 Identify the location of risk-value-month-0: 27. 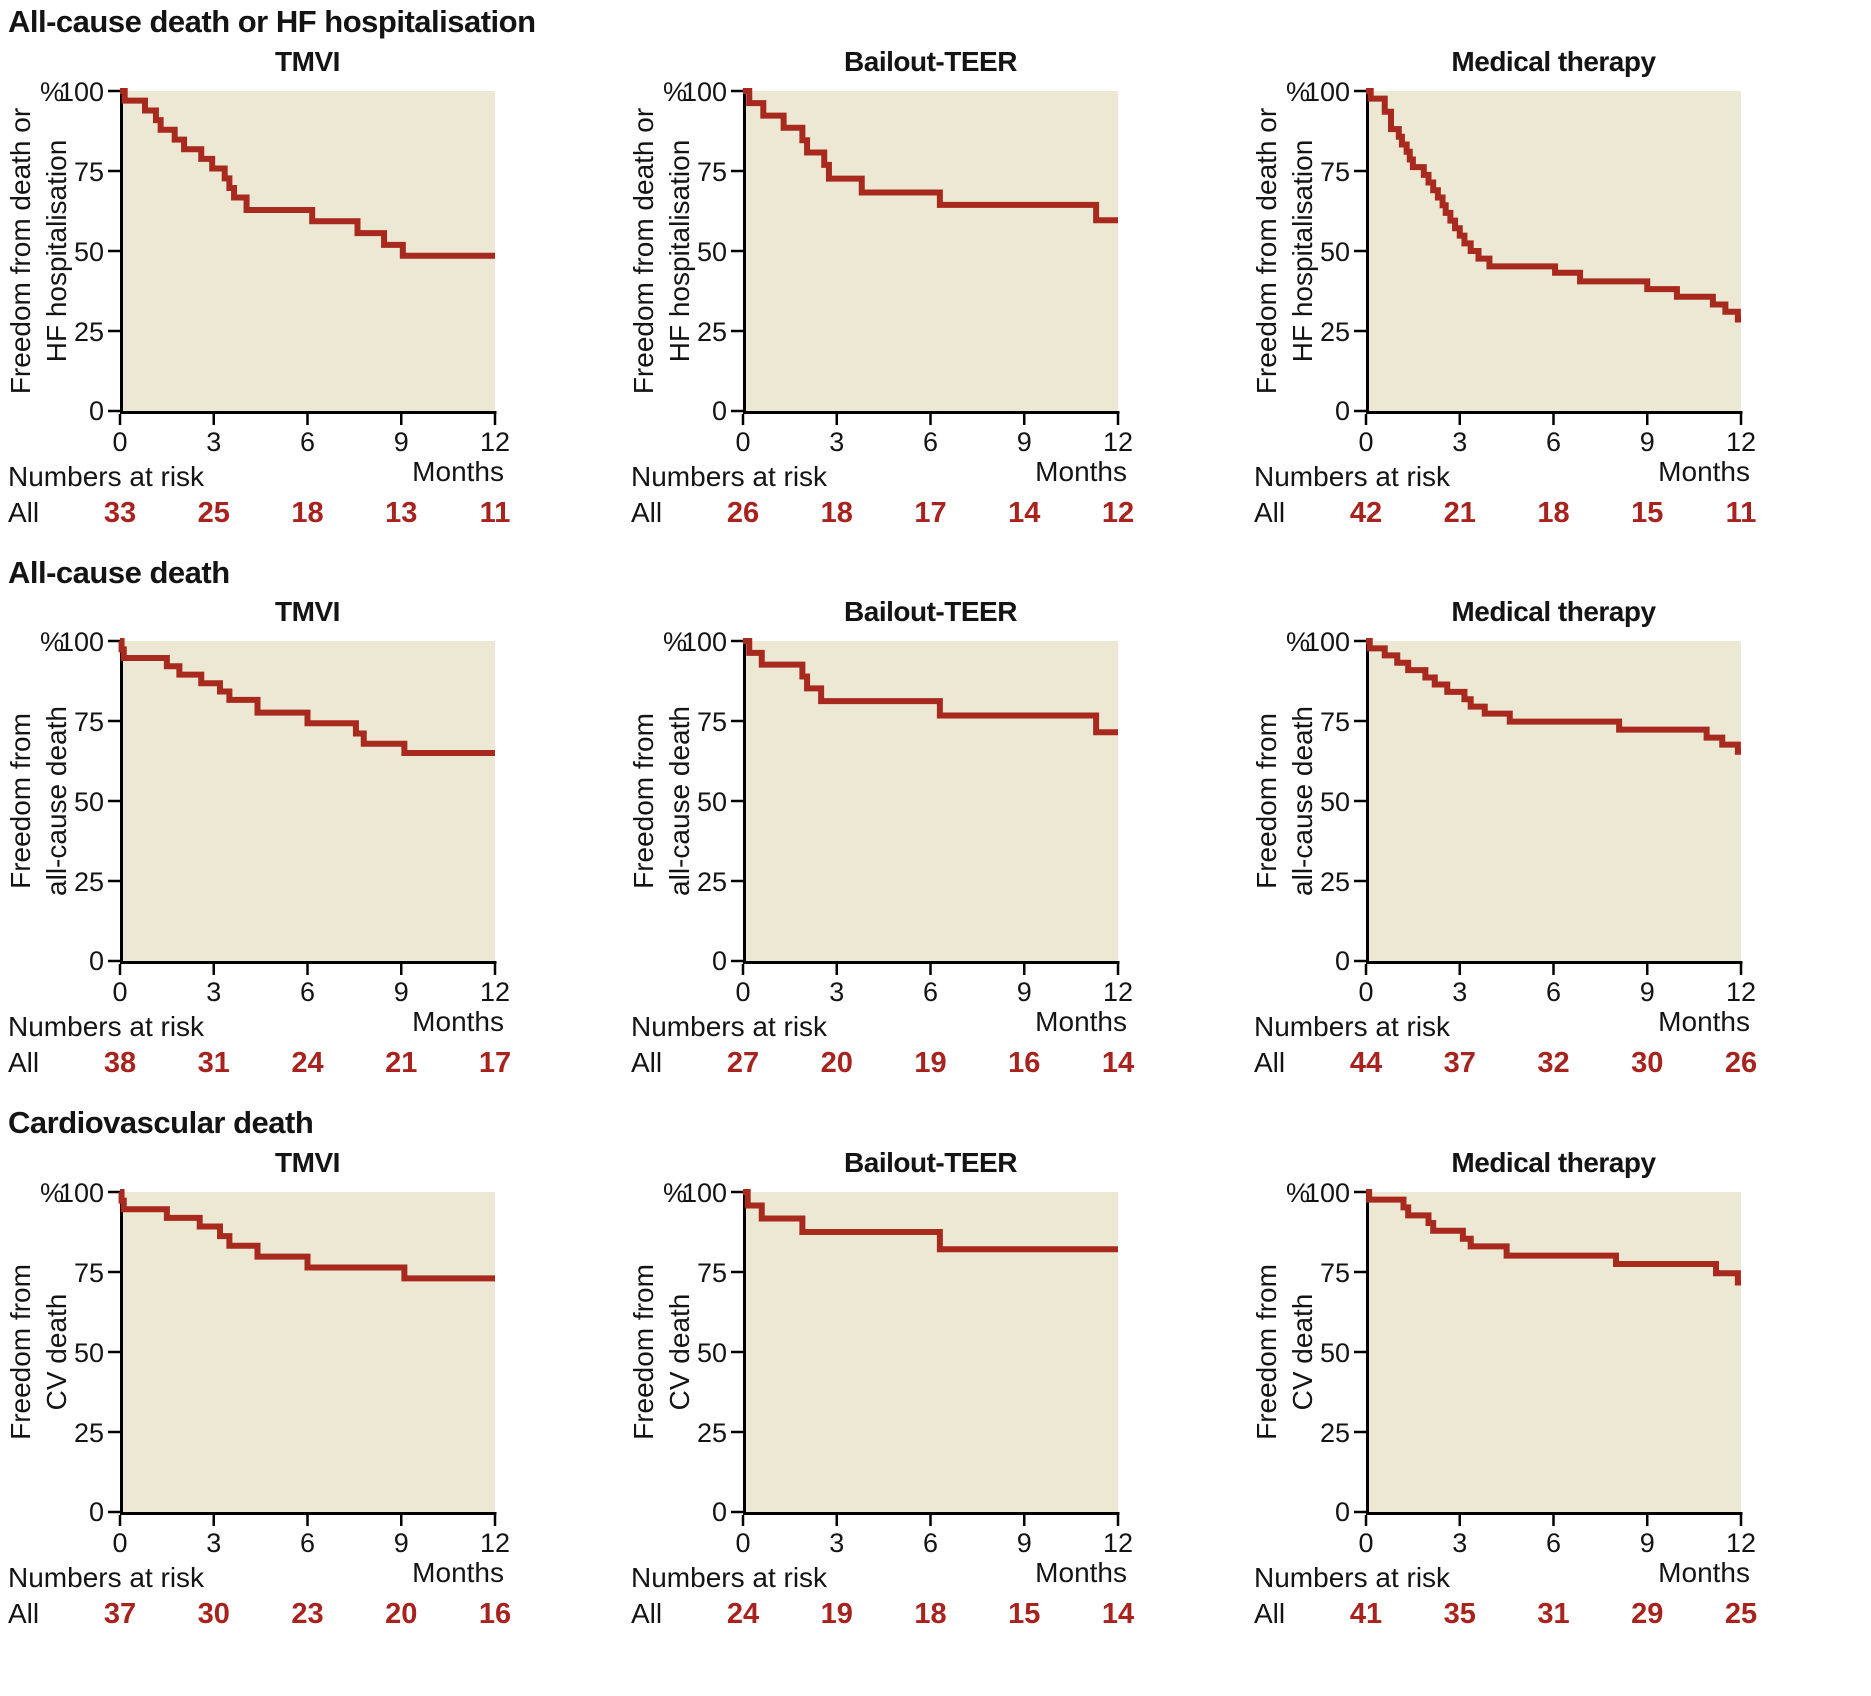
(743, 1063).